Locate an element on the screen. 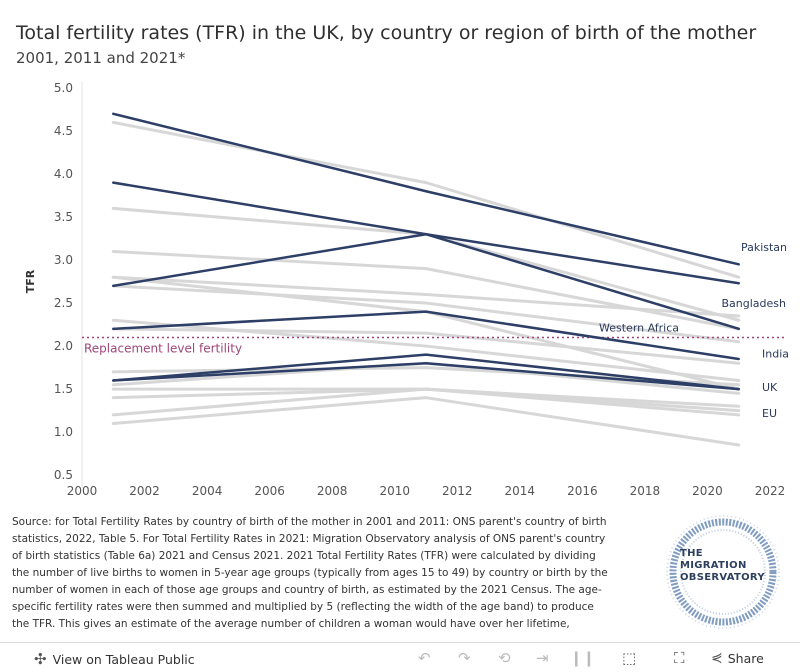 The height and width of the screenshot is (672, 800). migration-observatory-logo: THE MIGRATION OBSERVATORY is located at coordinates (723, 572).